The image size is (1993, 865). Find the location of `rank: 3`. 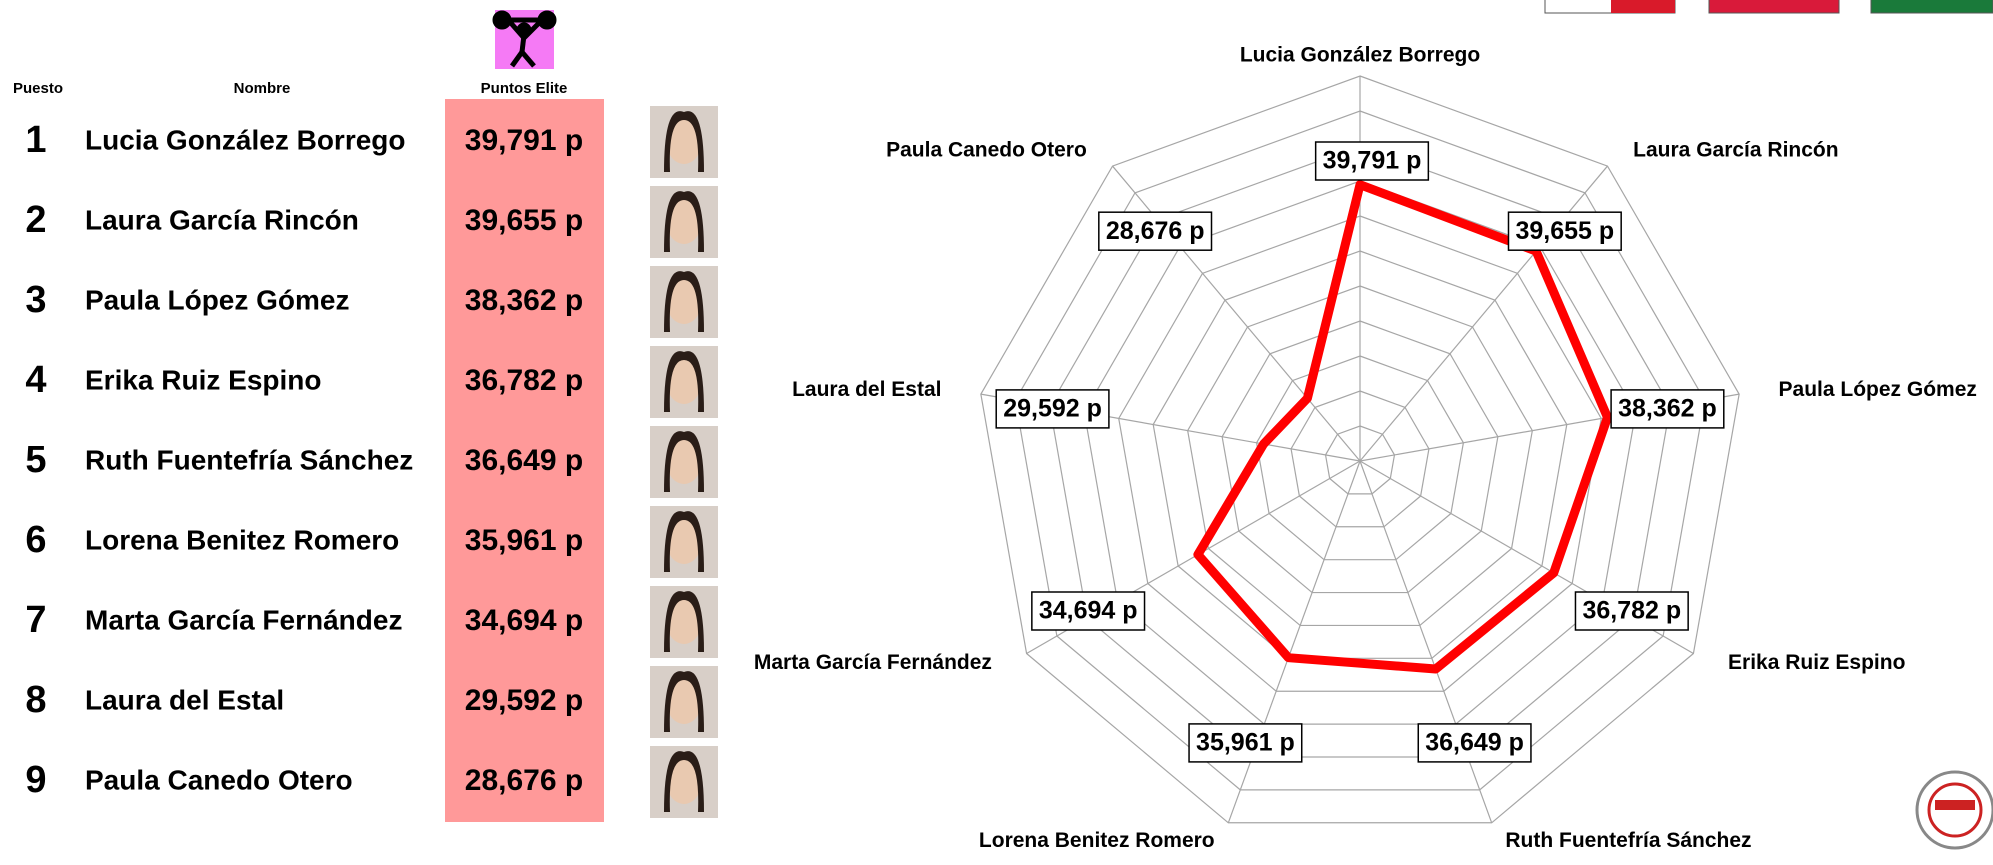

rank: 3 is located at coordinates (35, 300).